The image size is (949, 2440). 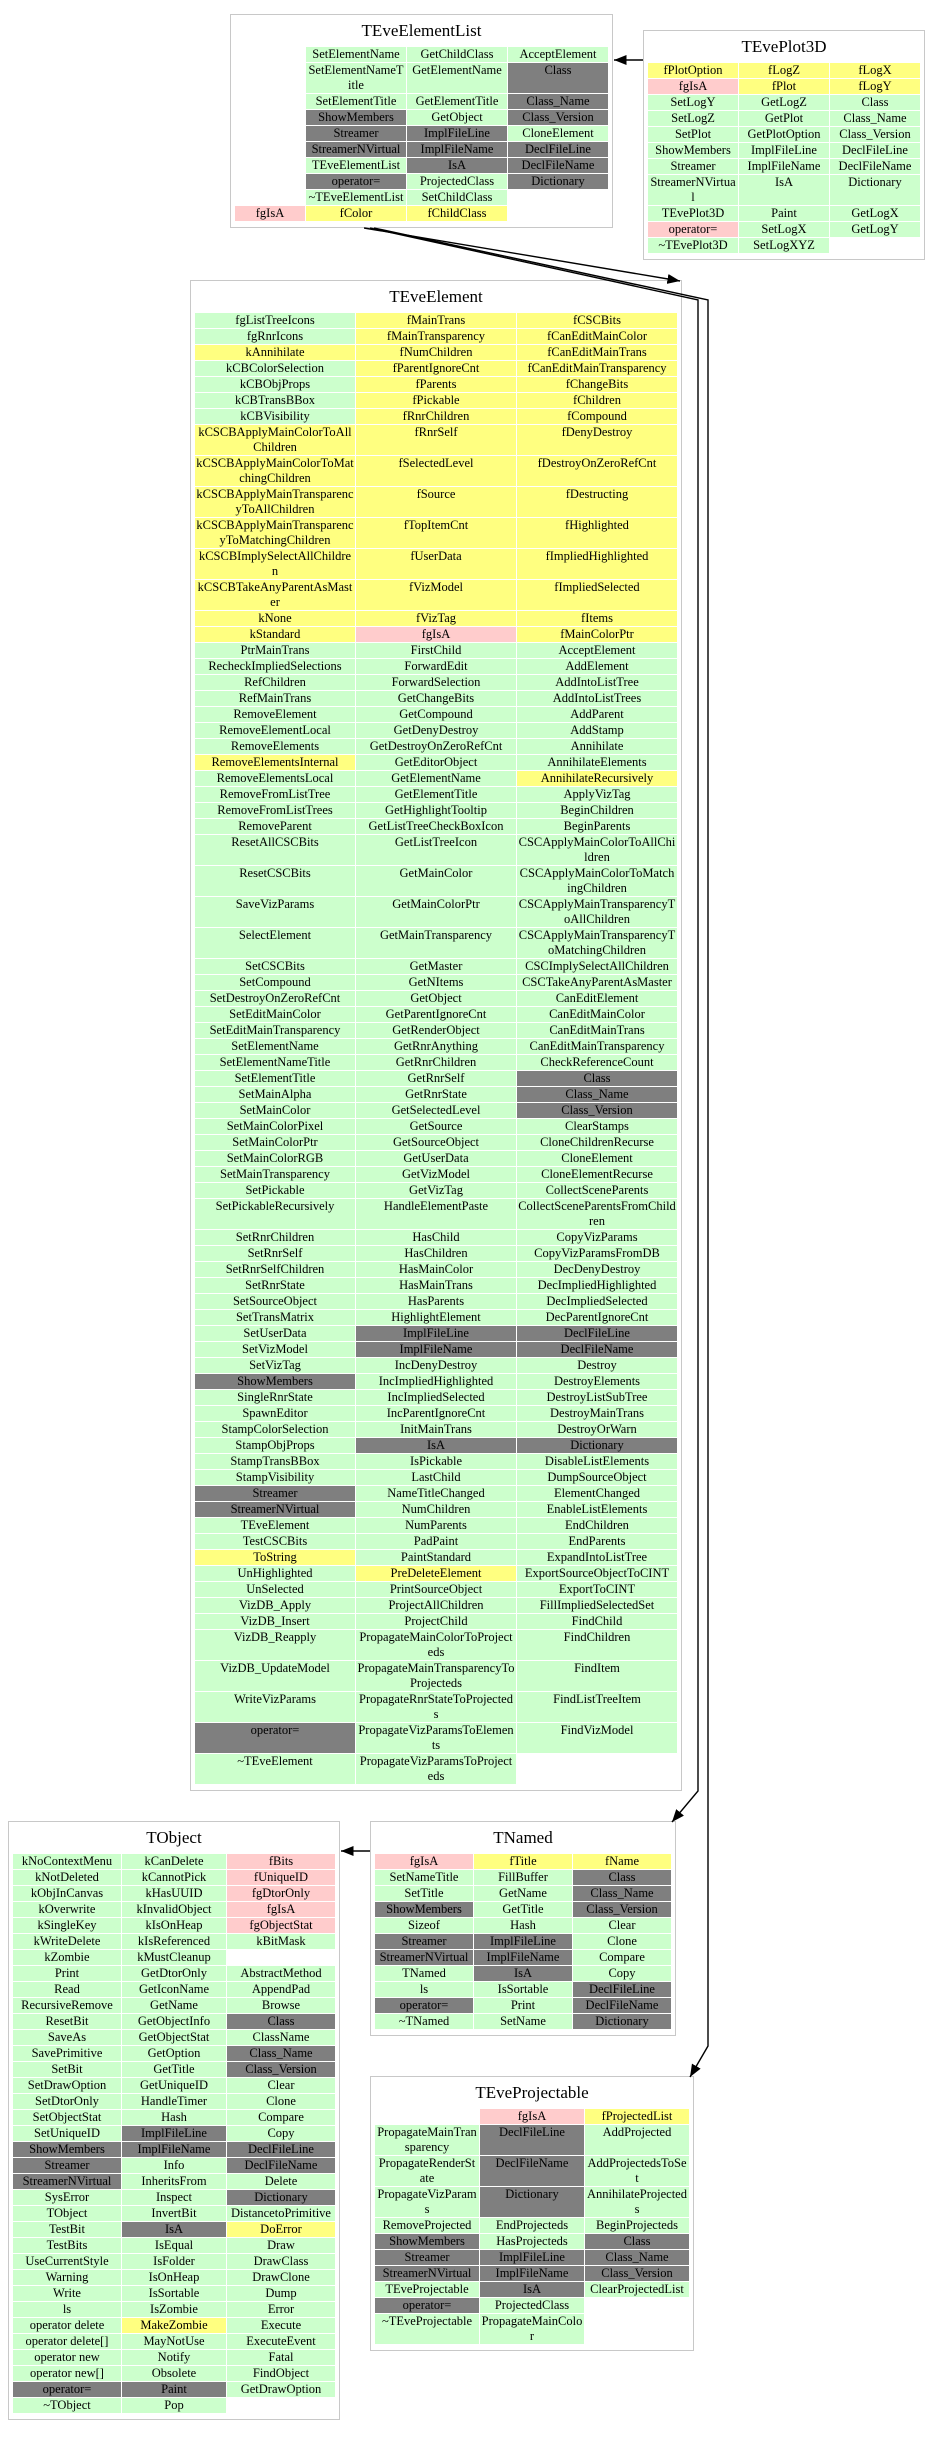 What do you see at coordinates (523, 1973) in the screenshot?
I see `class-member: IsA` at bounding box center [523, 1973].